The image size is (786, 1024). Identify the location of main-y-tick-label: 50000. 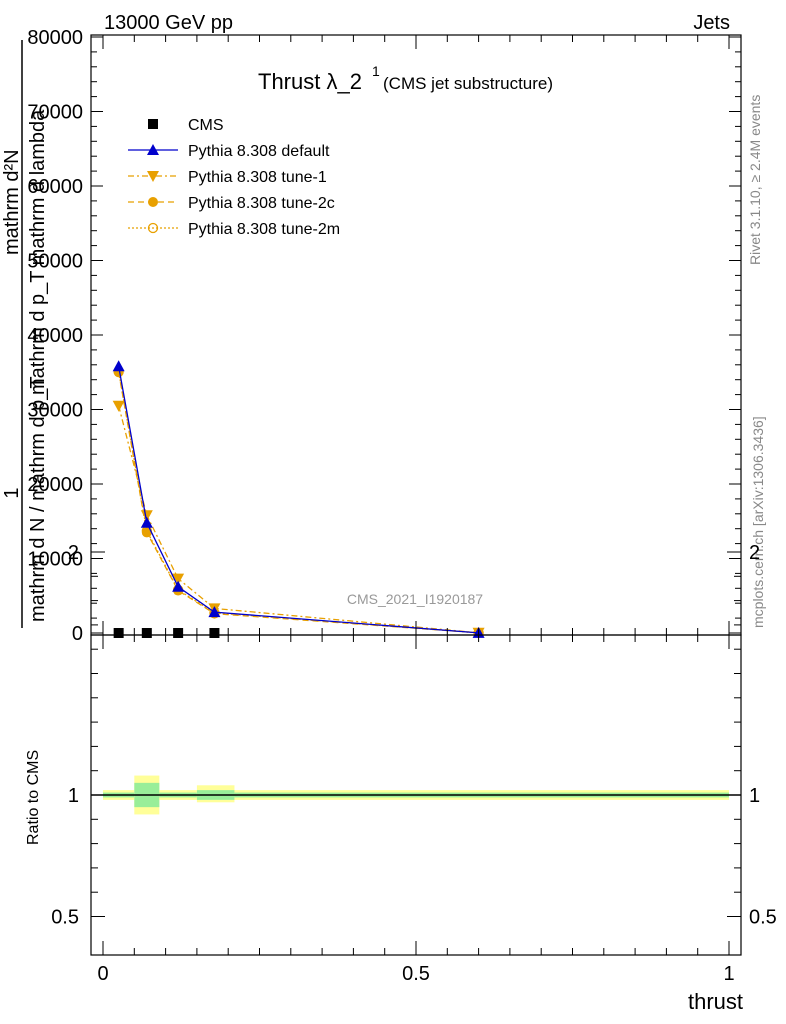
(55, 262).